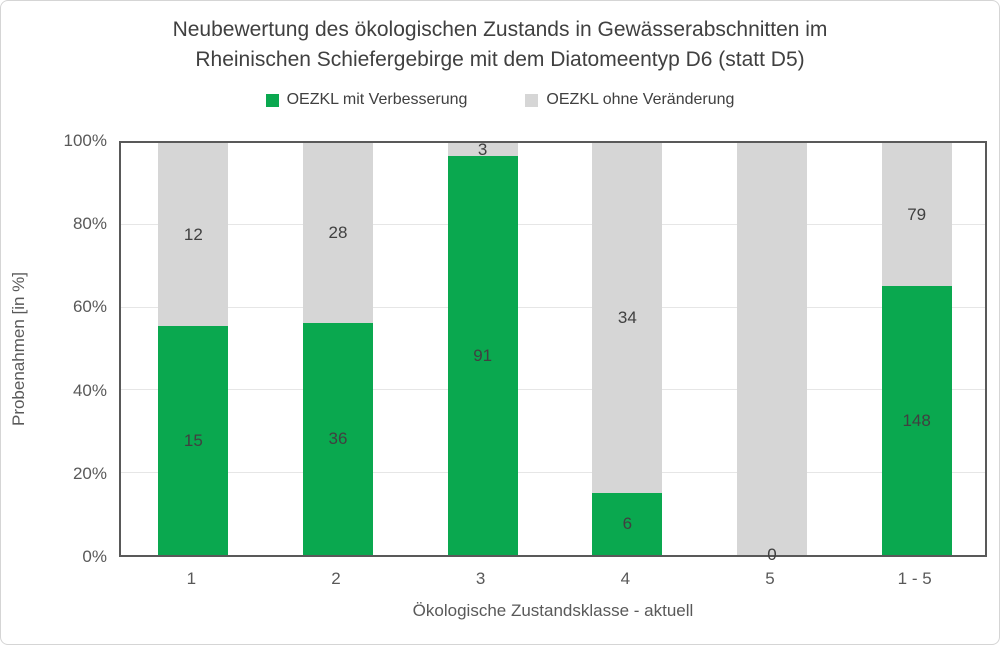  I want to click on bar-segment-gray-1 - 5, so click(916, 215).